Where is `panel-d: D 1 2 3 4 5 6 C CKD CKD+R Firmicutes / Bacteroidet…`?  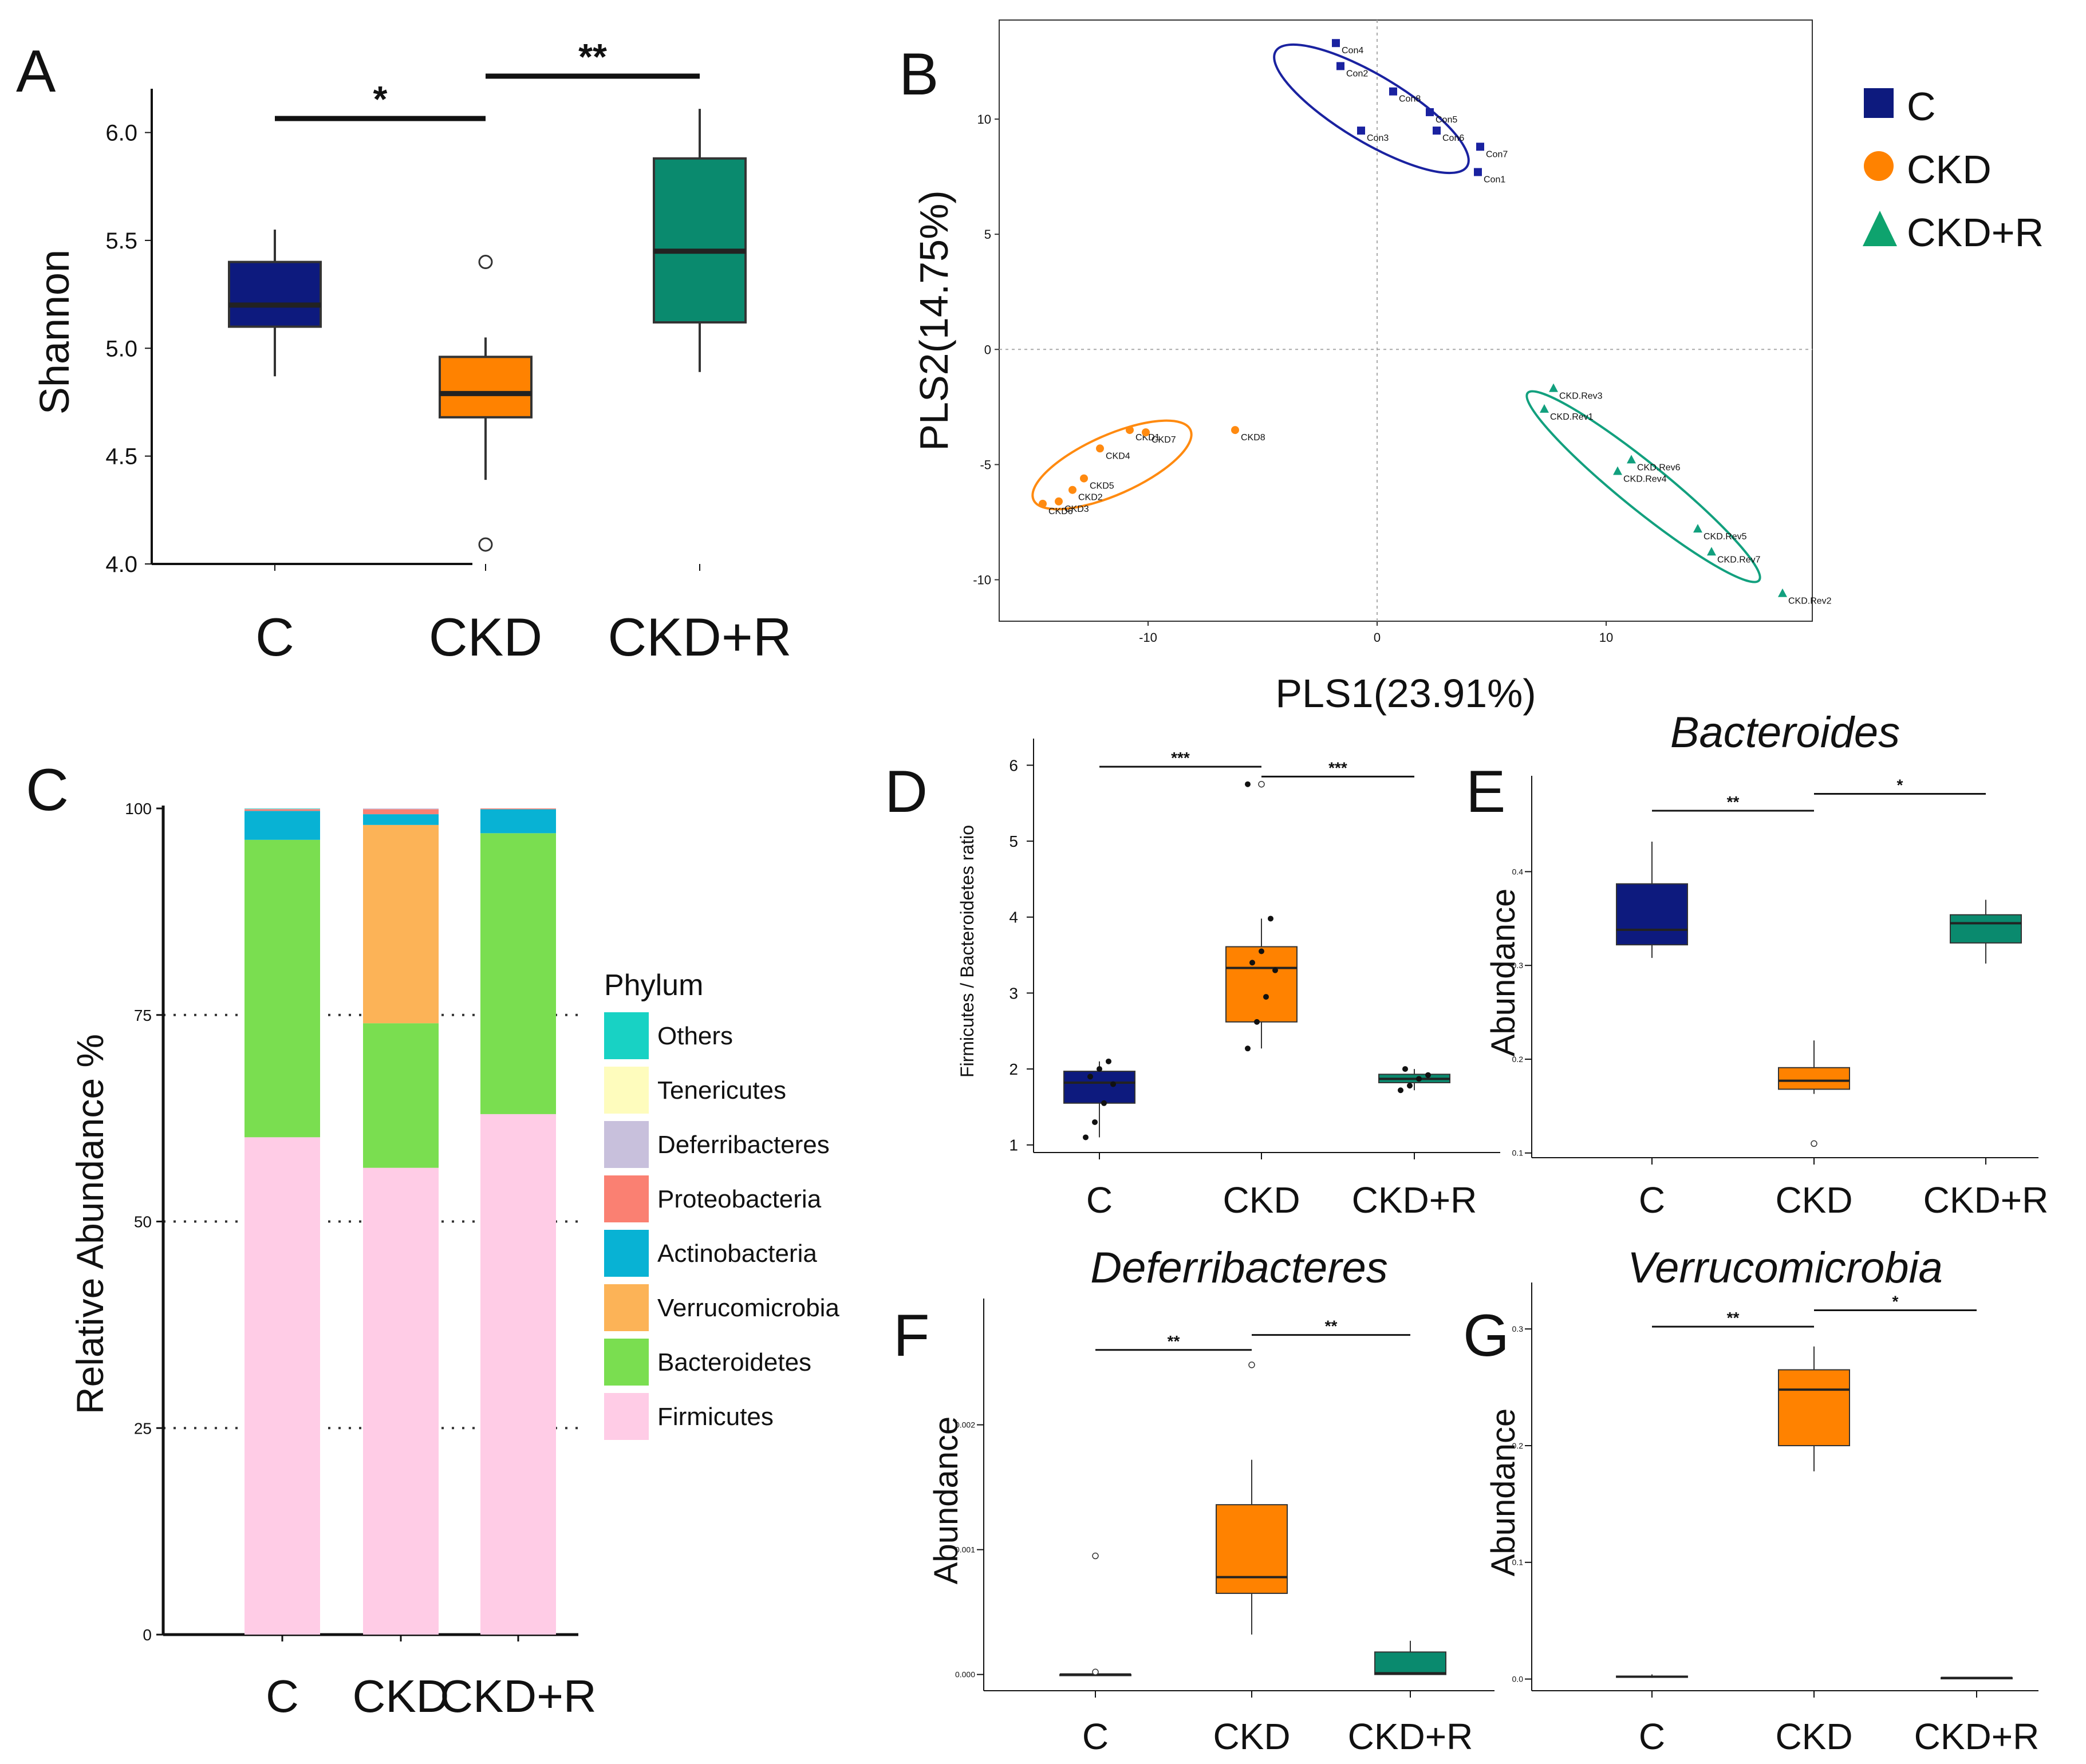
panel-d: D 1 2 3 4 5 6 C CKD CKD+R Firmicutes / Bacteroidet… is located at coordinates (1192, 980).